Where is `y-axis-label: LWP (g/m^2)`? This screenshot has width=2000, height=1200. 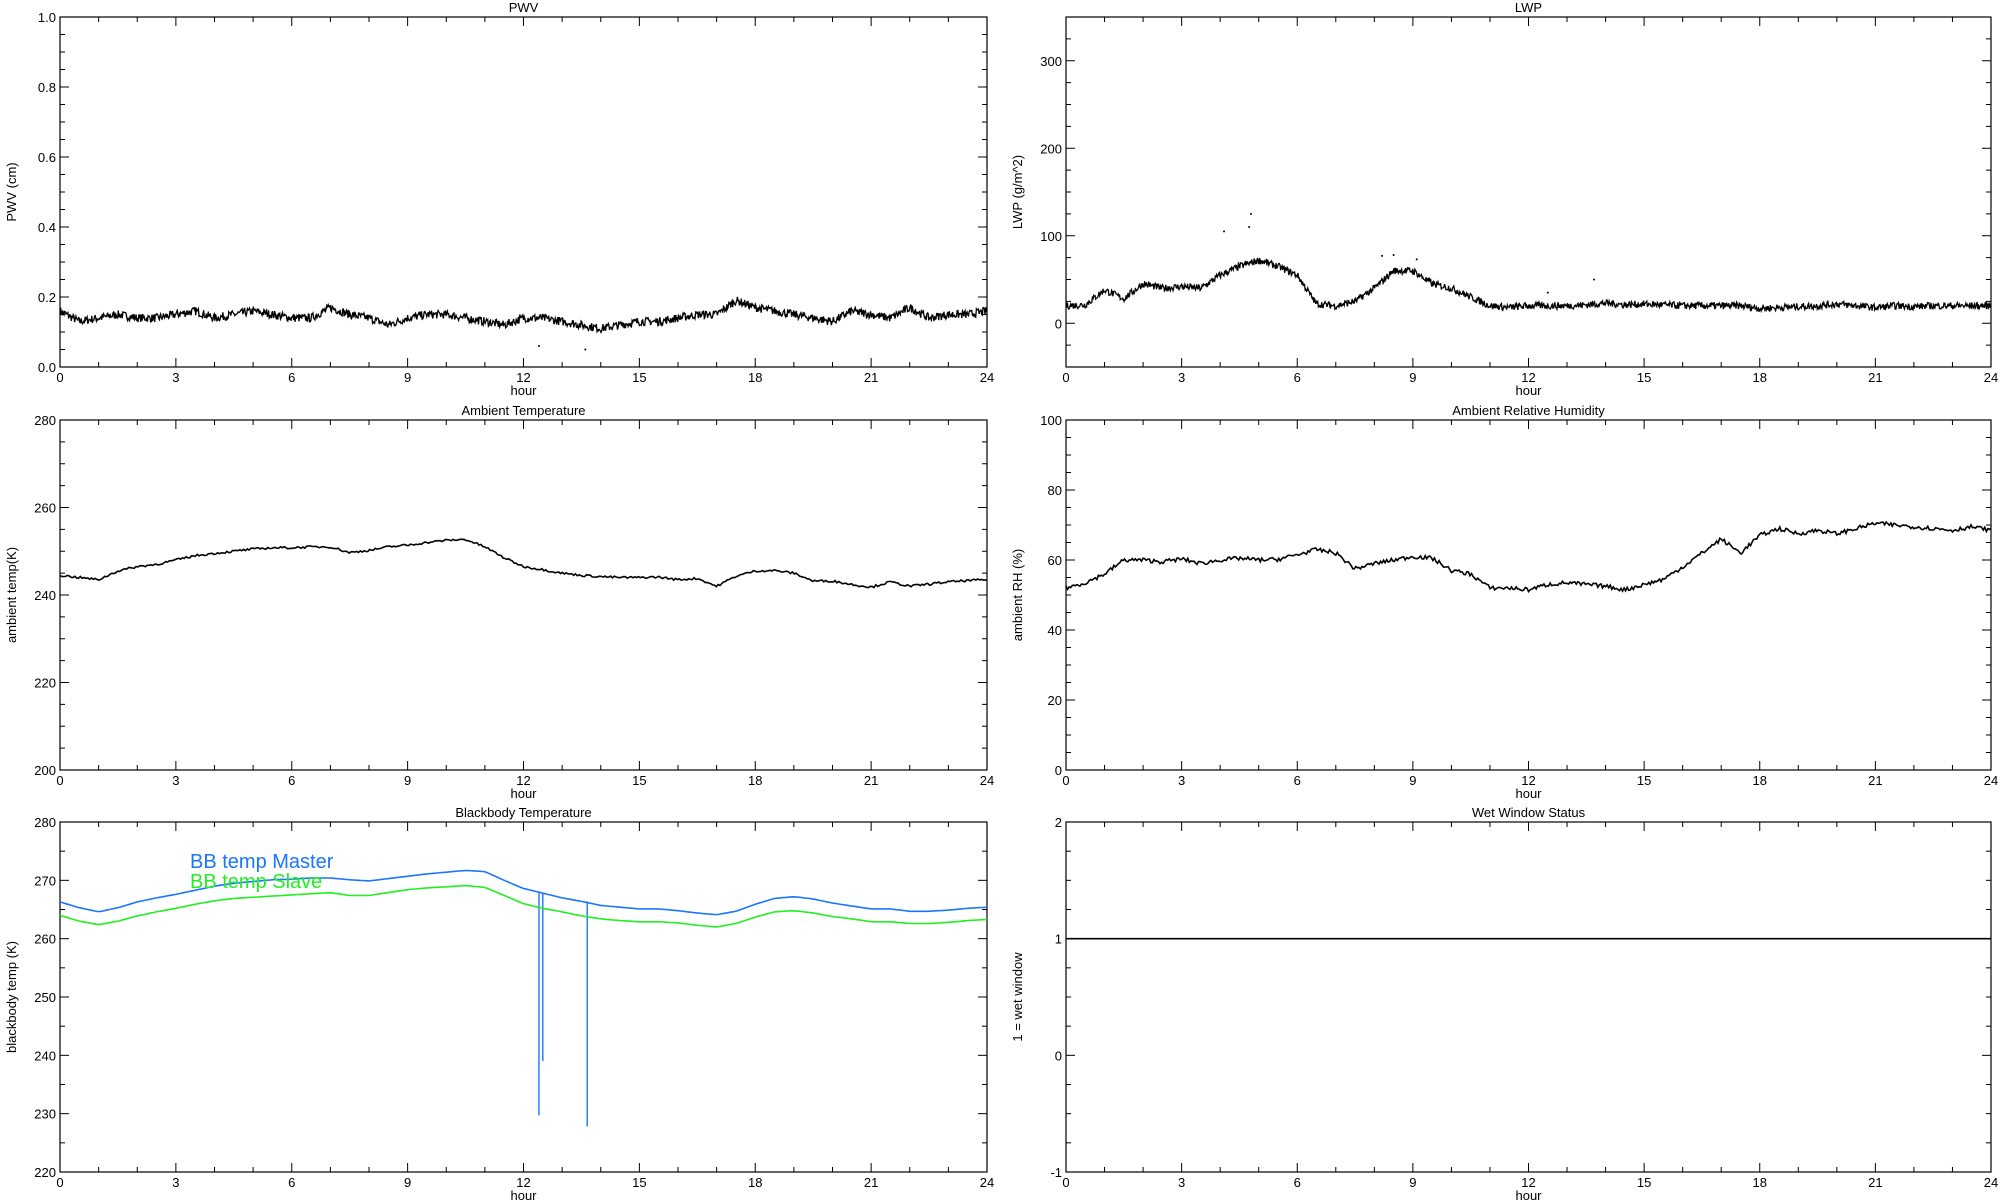 y-axis-label: LWP (g/m^2) is located at coordinates (1017, 192).